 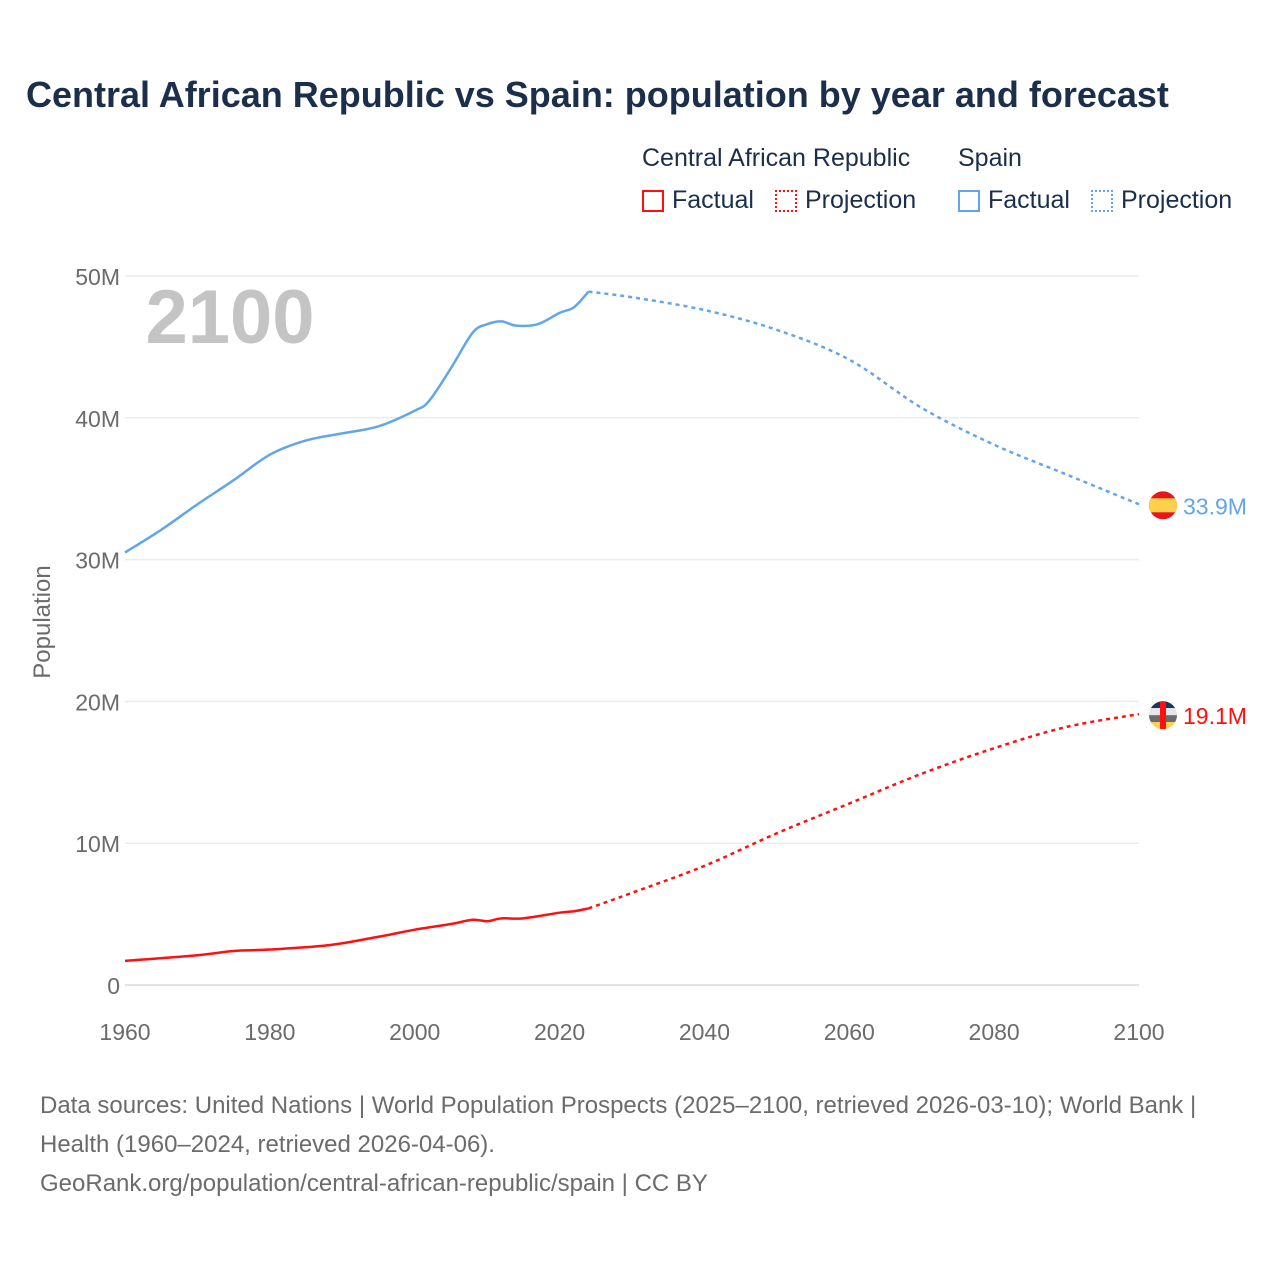 What do you see at coordinates (97, 419) in the screenshot?
I see `y-tick-label: 40M` at bounding box center [97, 419].